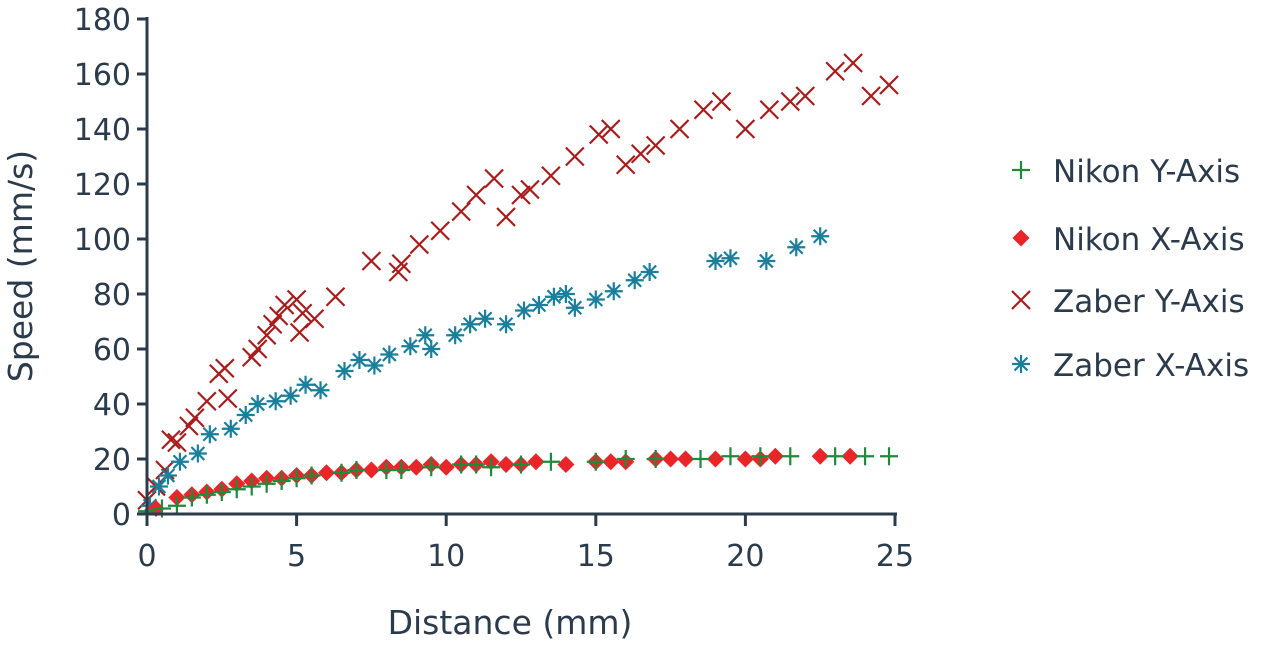  What do you see at coordinates (1021, 364) in the screenshot?
I see `legend-marker-asterisk-icon` at bounding box center [1021, 364].